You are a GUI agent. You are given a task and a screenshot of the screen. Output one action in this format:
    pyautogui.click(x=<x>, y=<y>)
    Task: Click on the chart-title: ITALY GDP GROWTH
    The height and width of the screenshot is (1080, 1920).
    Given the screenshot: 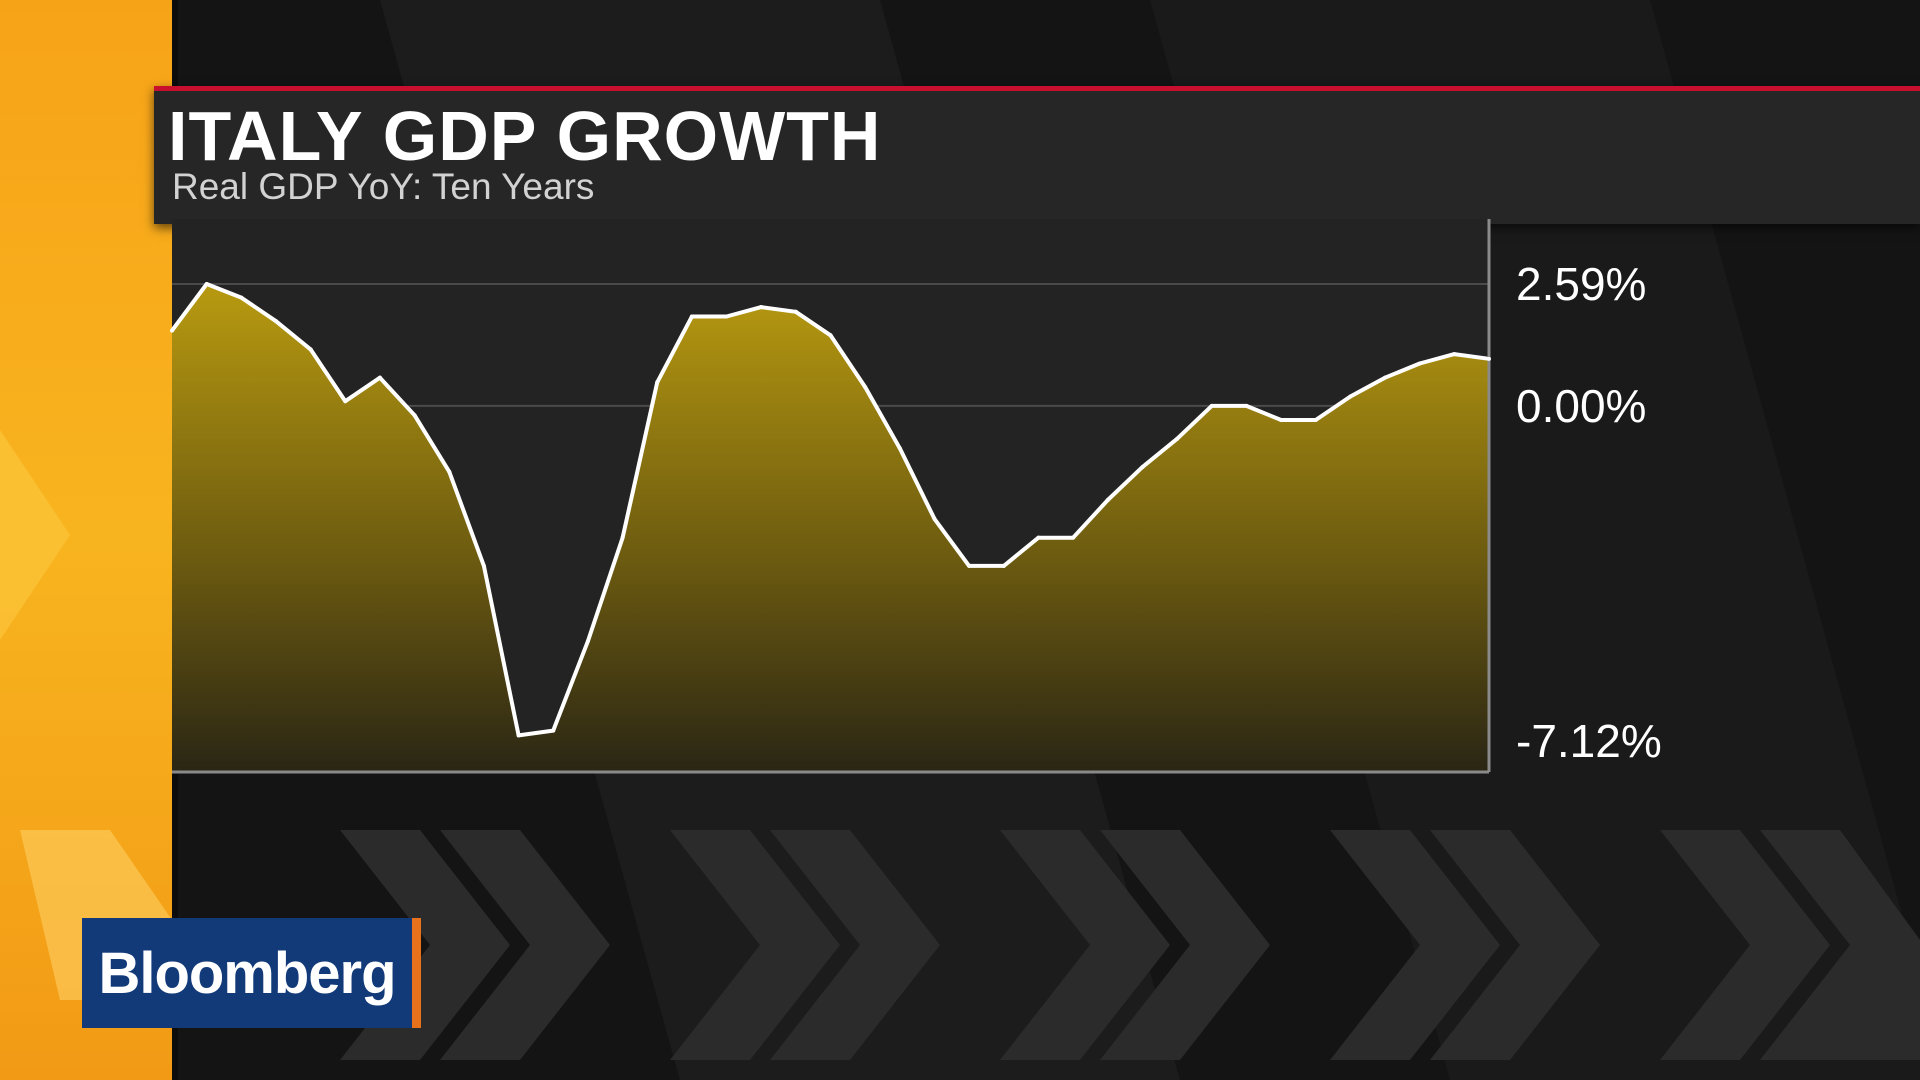 What is the action you would take?
    pyautogui.click(x=525, y=136)
    